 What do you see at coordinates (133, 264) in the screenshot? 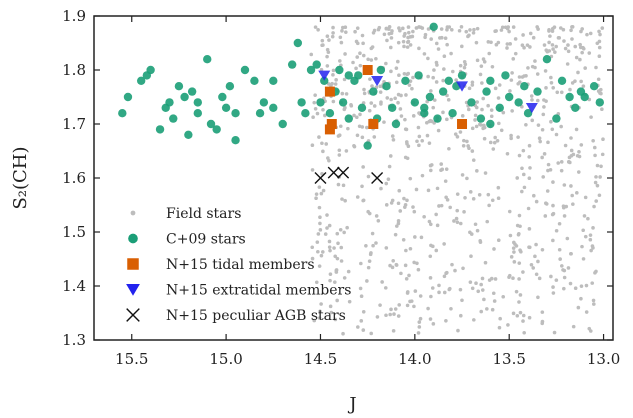
I see `legend-marker` at bounding box center [133, 264].